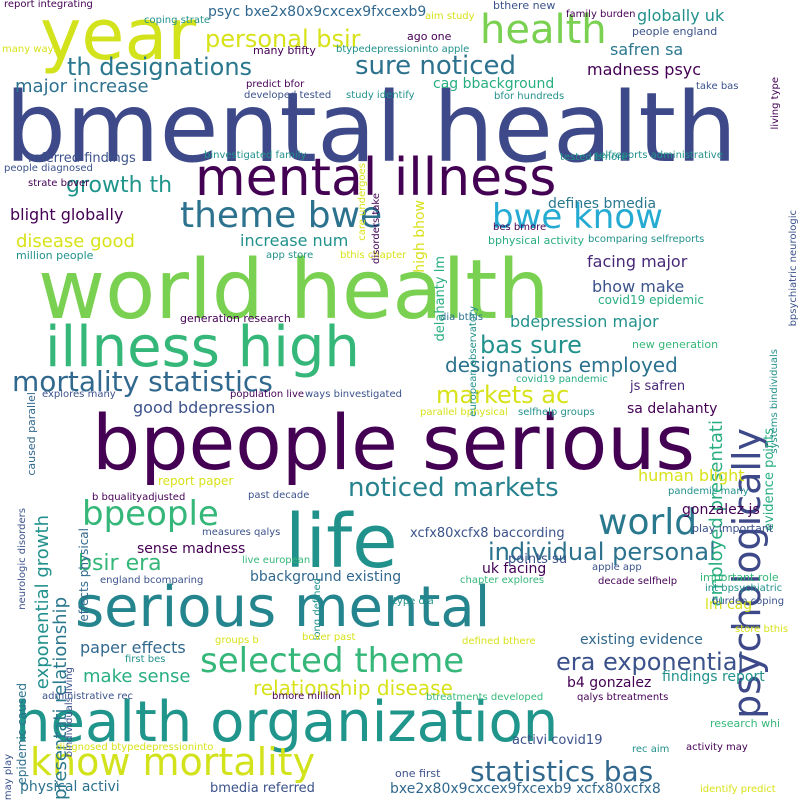  Describe the element at coordinates (267, 394) in the screenshot. I see `cloud-word: population live` at that location.